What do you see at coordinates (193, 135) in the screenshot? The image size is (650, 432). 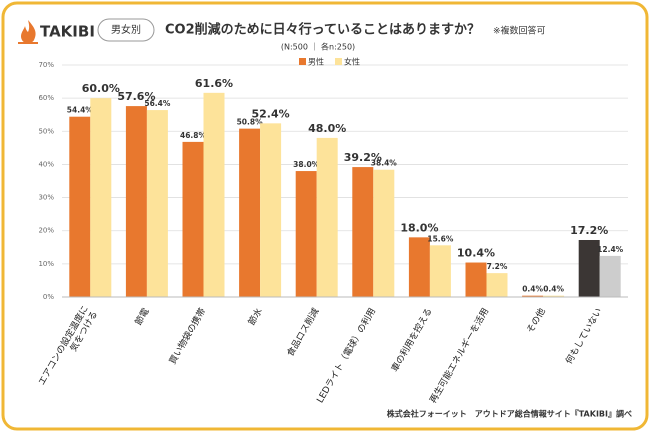 I see `value-label: 46.8%` at bounding box center [193, 135].